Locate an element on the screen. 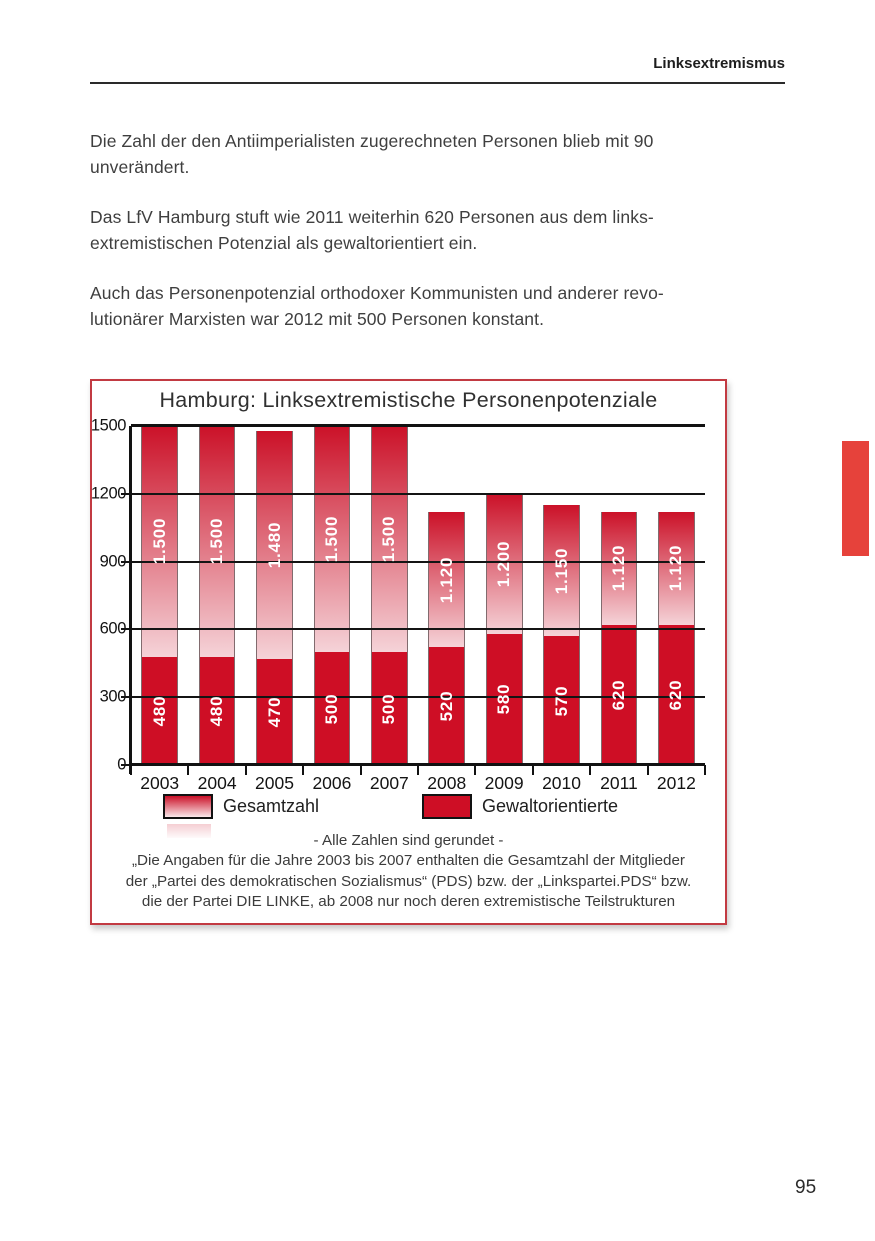 The image size is (875, 1241). segment-gewaltorientierte-2005: 470 is located at coordinates (274, 711).